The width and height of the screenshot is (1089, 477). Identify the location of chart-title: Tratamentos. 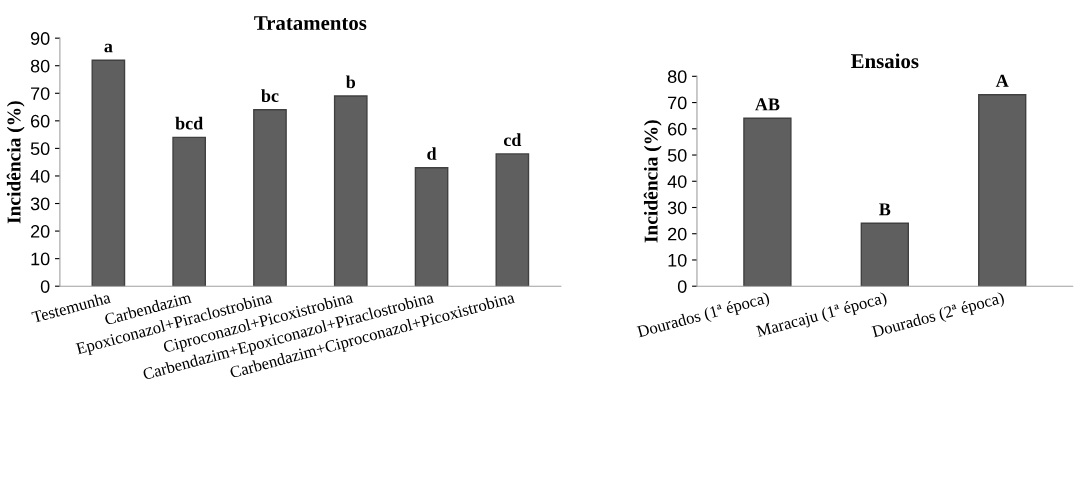
(310, 23).